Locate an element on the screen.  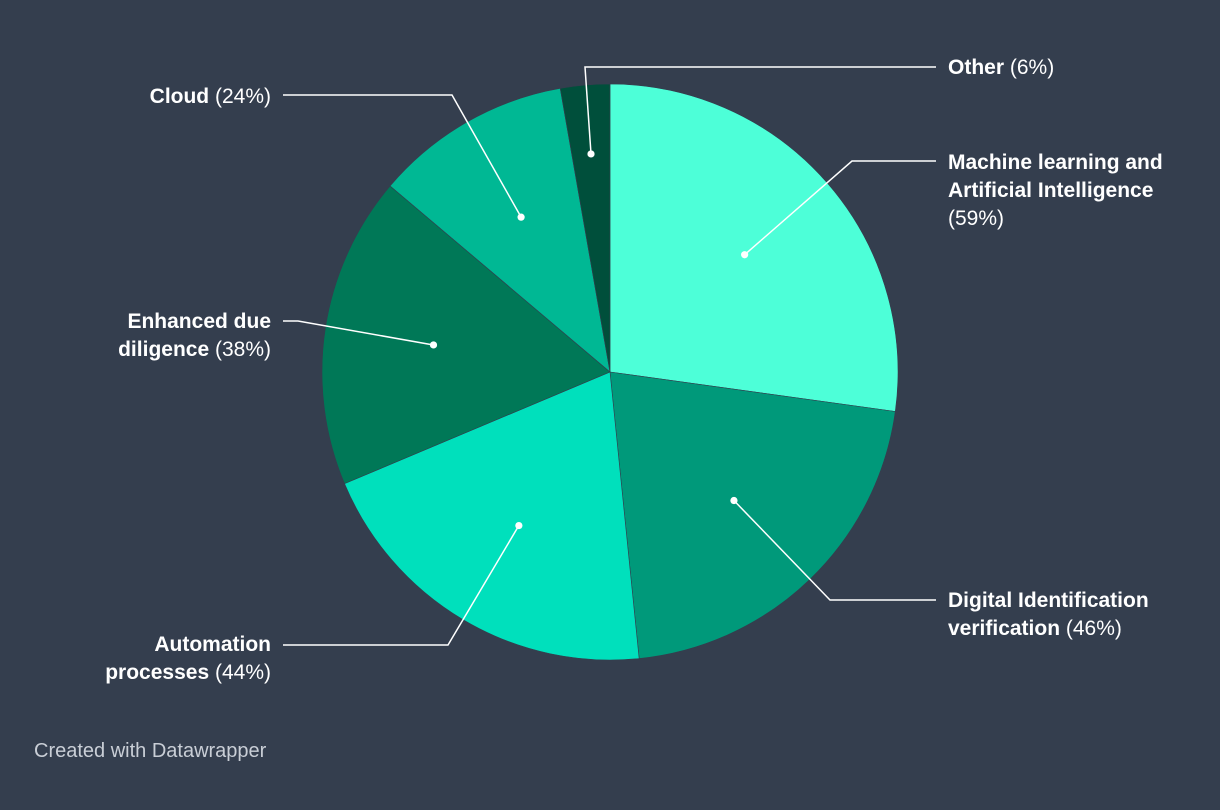
slice-name-line: Machine learning and is located at coordinates (1055, 162).